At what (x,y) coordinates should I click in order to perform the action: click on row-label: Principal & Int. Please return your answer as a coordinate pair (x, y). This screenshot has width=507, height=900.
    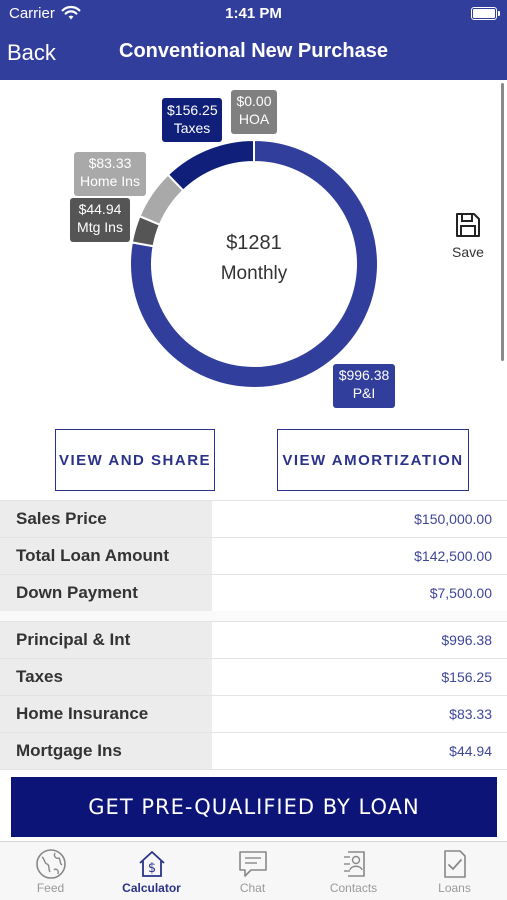
    Looking at the image, I should click on (106, 640).